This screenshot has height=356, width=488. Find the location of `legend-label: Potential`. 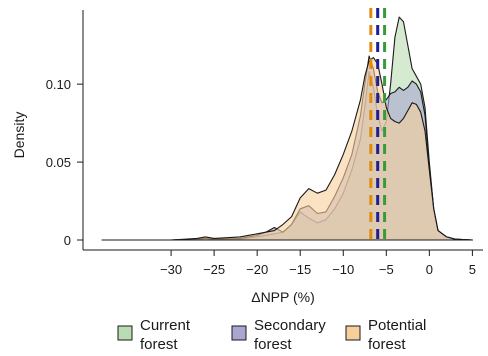

legend-label: Potential is located at coordinates (397, 325).